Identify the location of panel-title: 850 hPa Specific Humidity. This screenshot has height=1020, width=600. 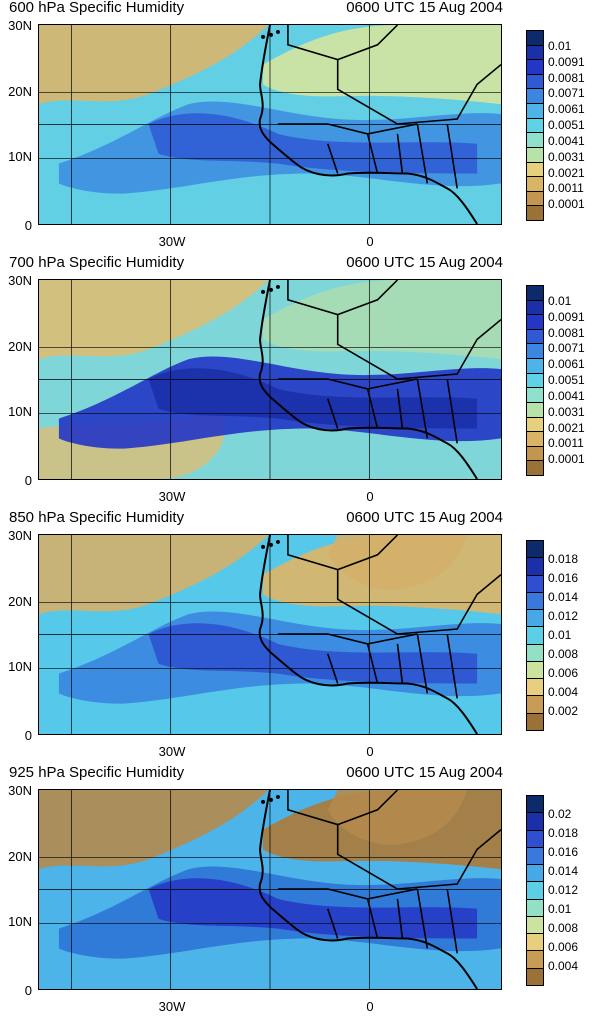
(97, 517).